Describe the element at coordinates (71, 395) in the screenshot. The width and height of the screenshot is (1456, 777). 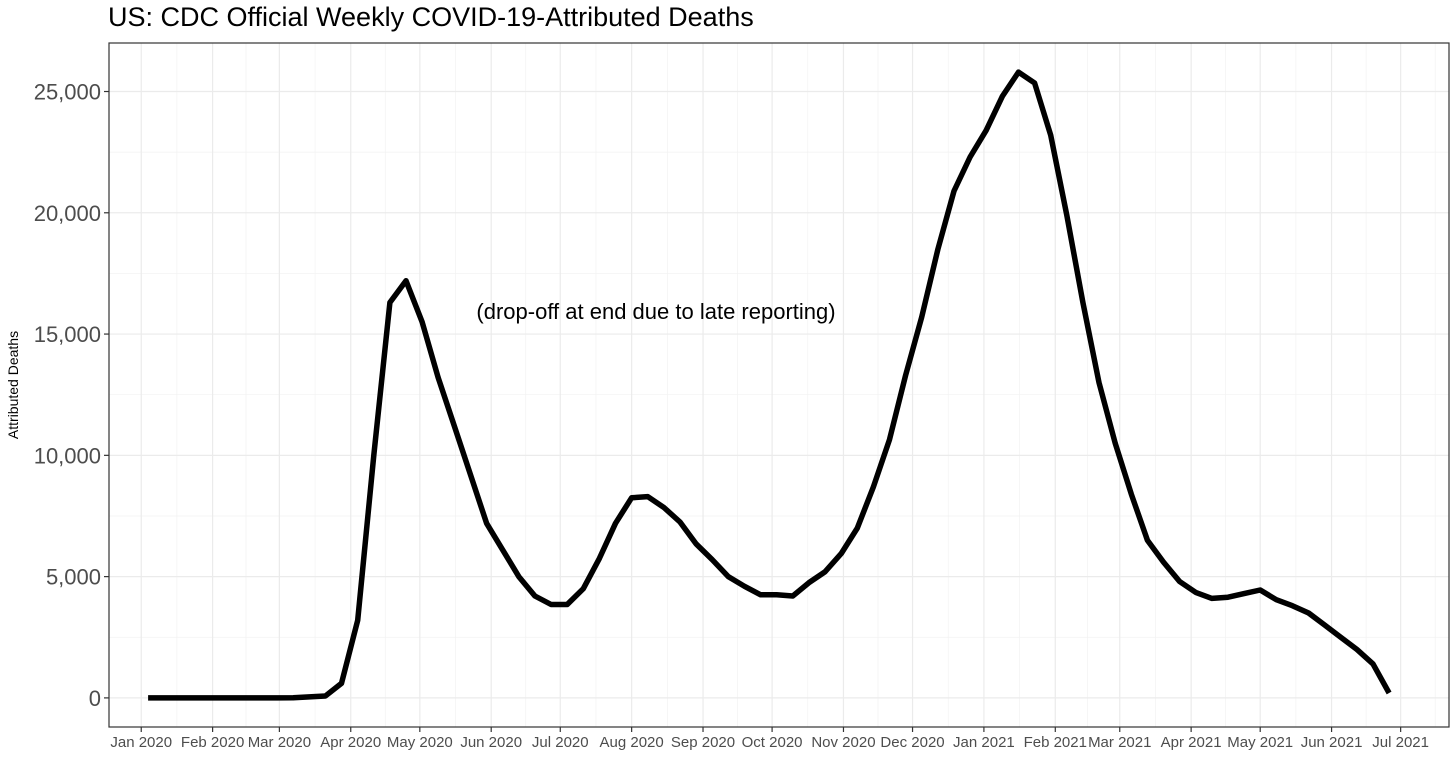
I see `y-axis: 0 5,000 10,000 15,000 20,000 25,000` at that location.